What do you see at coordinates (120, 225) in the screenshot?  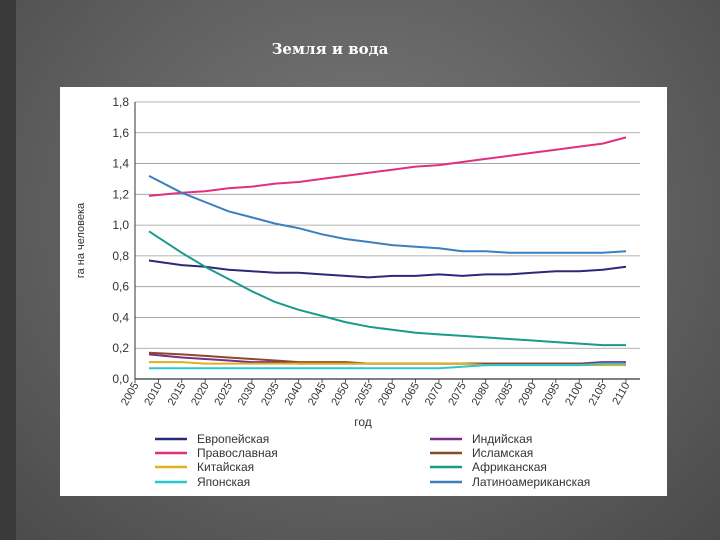 I see `y-tick-label: 1,0` at bounding box center [120, 225].